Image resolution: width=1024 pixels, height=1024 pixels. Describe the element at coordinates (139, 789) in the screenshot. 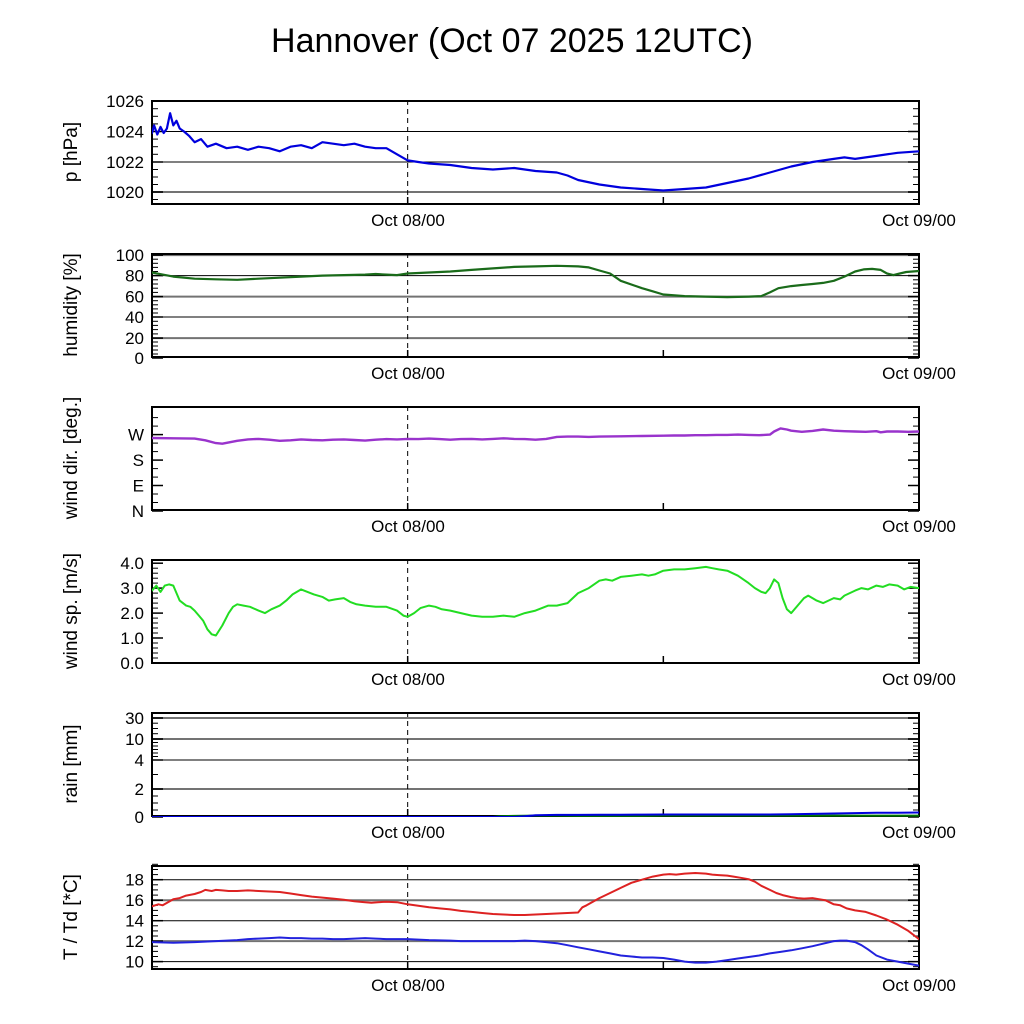

I see `svg-text: 2` at that location.